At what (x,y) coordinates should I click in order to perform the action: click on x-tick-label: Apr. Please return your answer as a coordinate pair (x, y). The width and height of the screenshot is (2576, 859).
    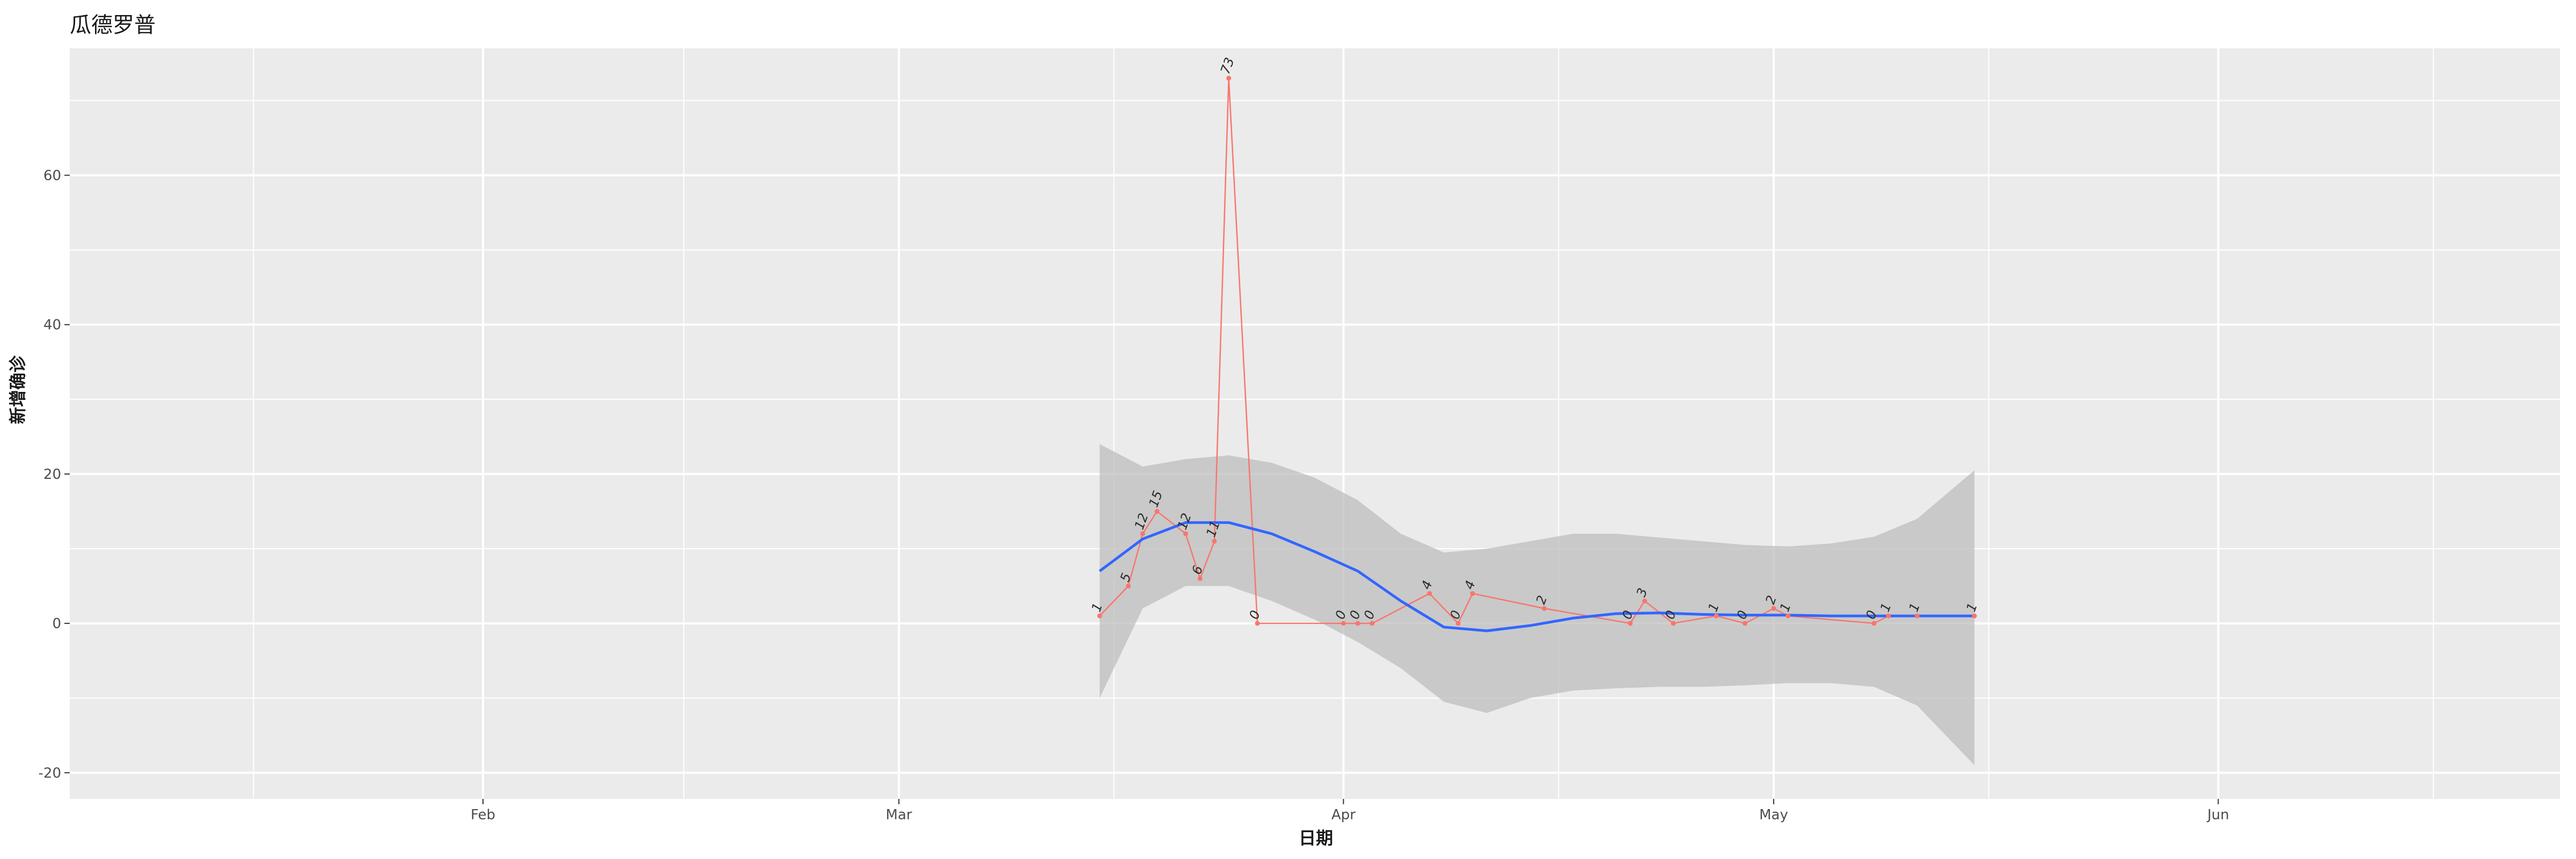
    Looking at the image, I should click on (1343, 815).